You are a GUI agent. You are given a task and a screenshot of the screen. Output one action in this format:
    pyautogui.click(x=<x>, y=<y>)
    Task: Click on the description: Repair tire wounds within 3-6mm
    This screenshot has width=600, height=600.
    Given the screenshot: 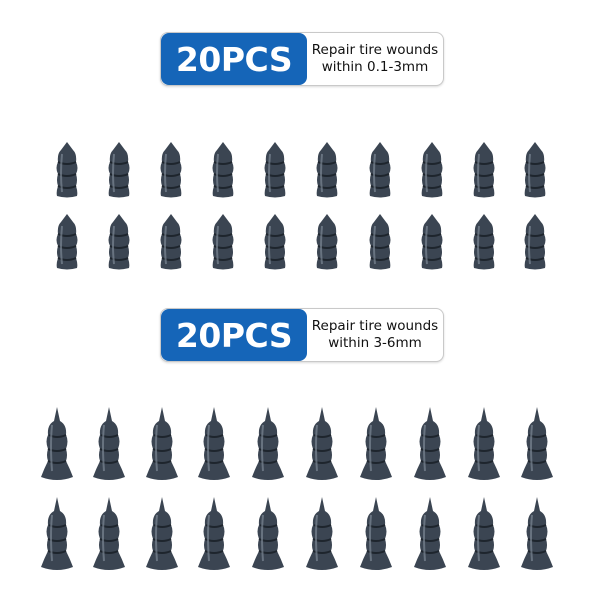 What is the action you would take?
    pyautogui.click(x=375, y=335)
    